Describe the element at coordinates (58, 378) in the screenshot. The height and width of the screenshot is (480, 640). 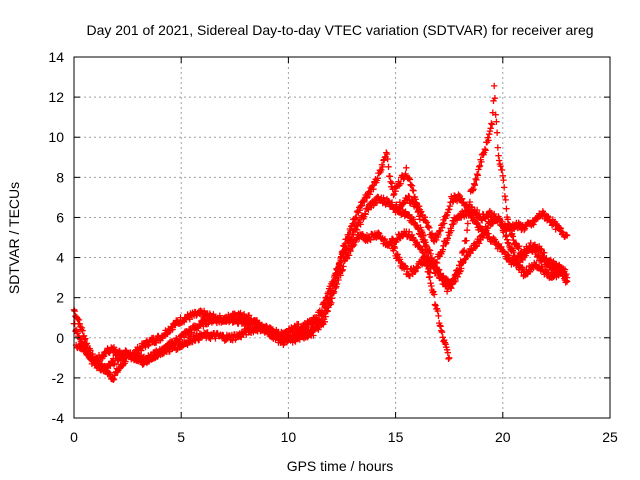
I see `y-tick-label: -2` at that location.